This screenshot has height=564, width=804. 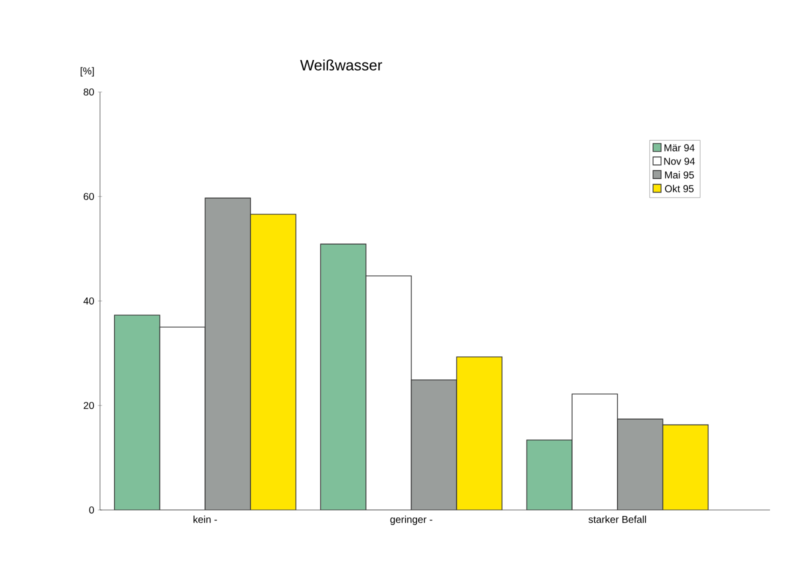 I want to click on legend-label: Mär 94, so click(x=679, y=148).